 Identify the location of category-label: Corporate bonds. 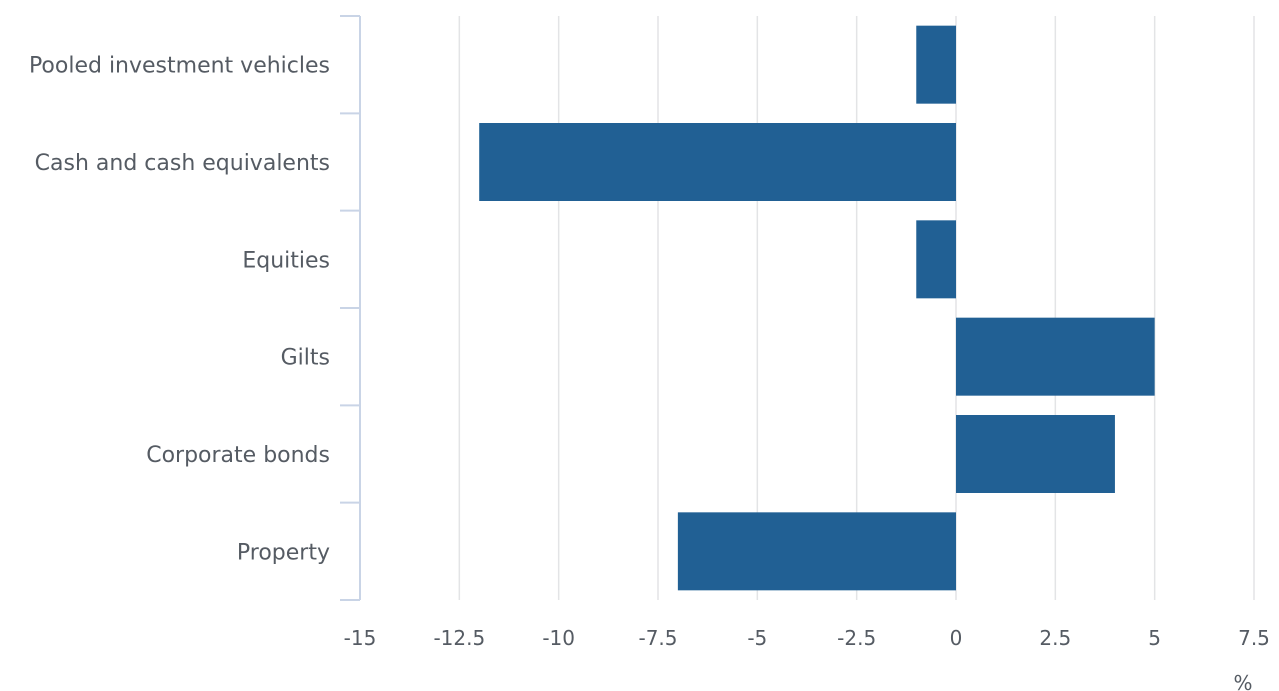
(238, 455).